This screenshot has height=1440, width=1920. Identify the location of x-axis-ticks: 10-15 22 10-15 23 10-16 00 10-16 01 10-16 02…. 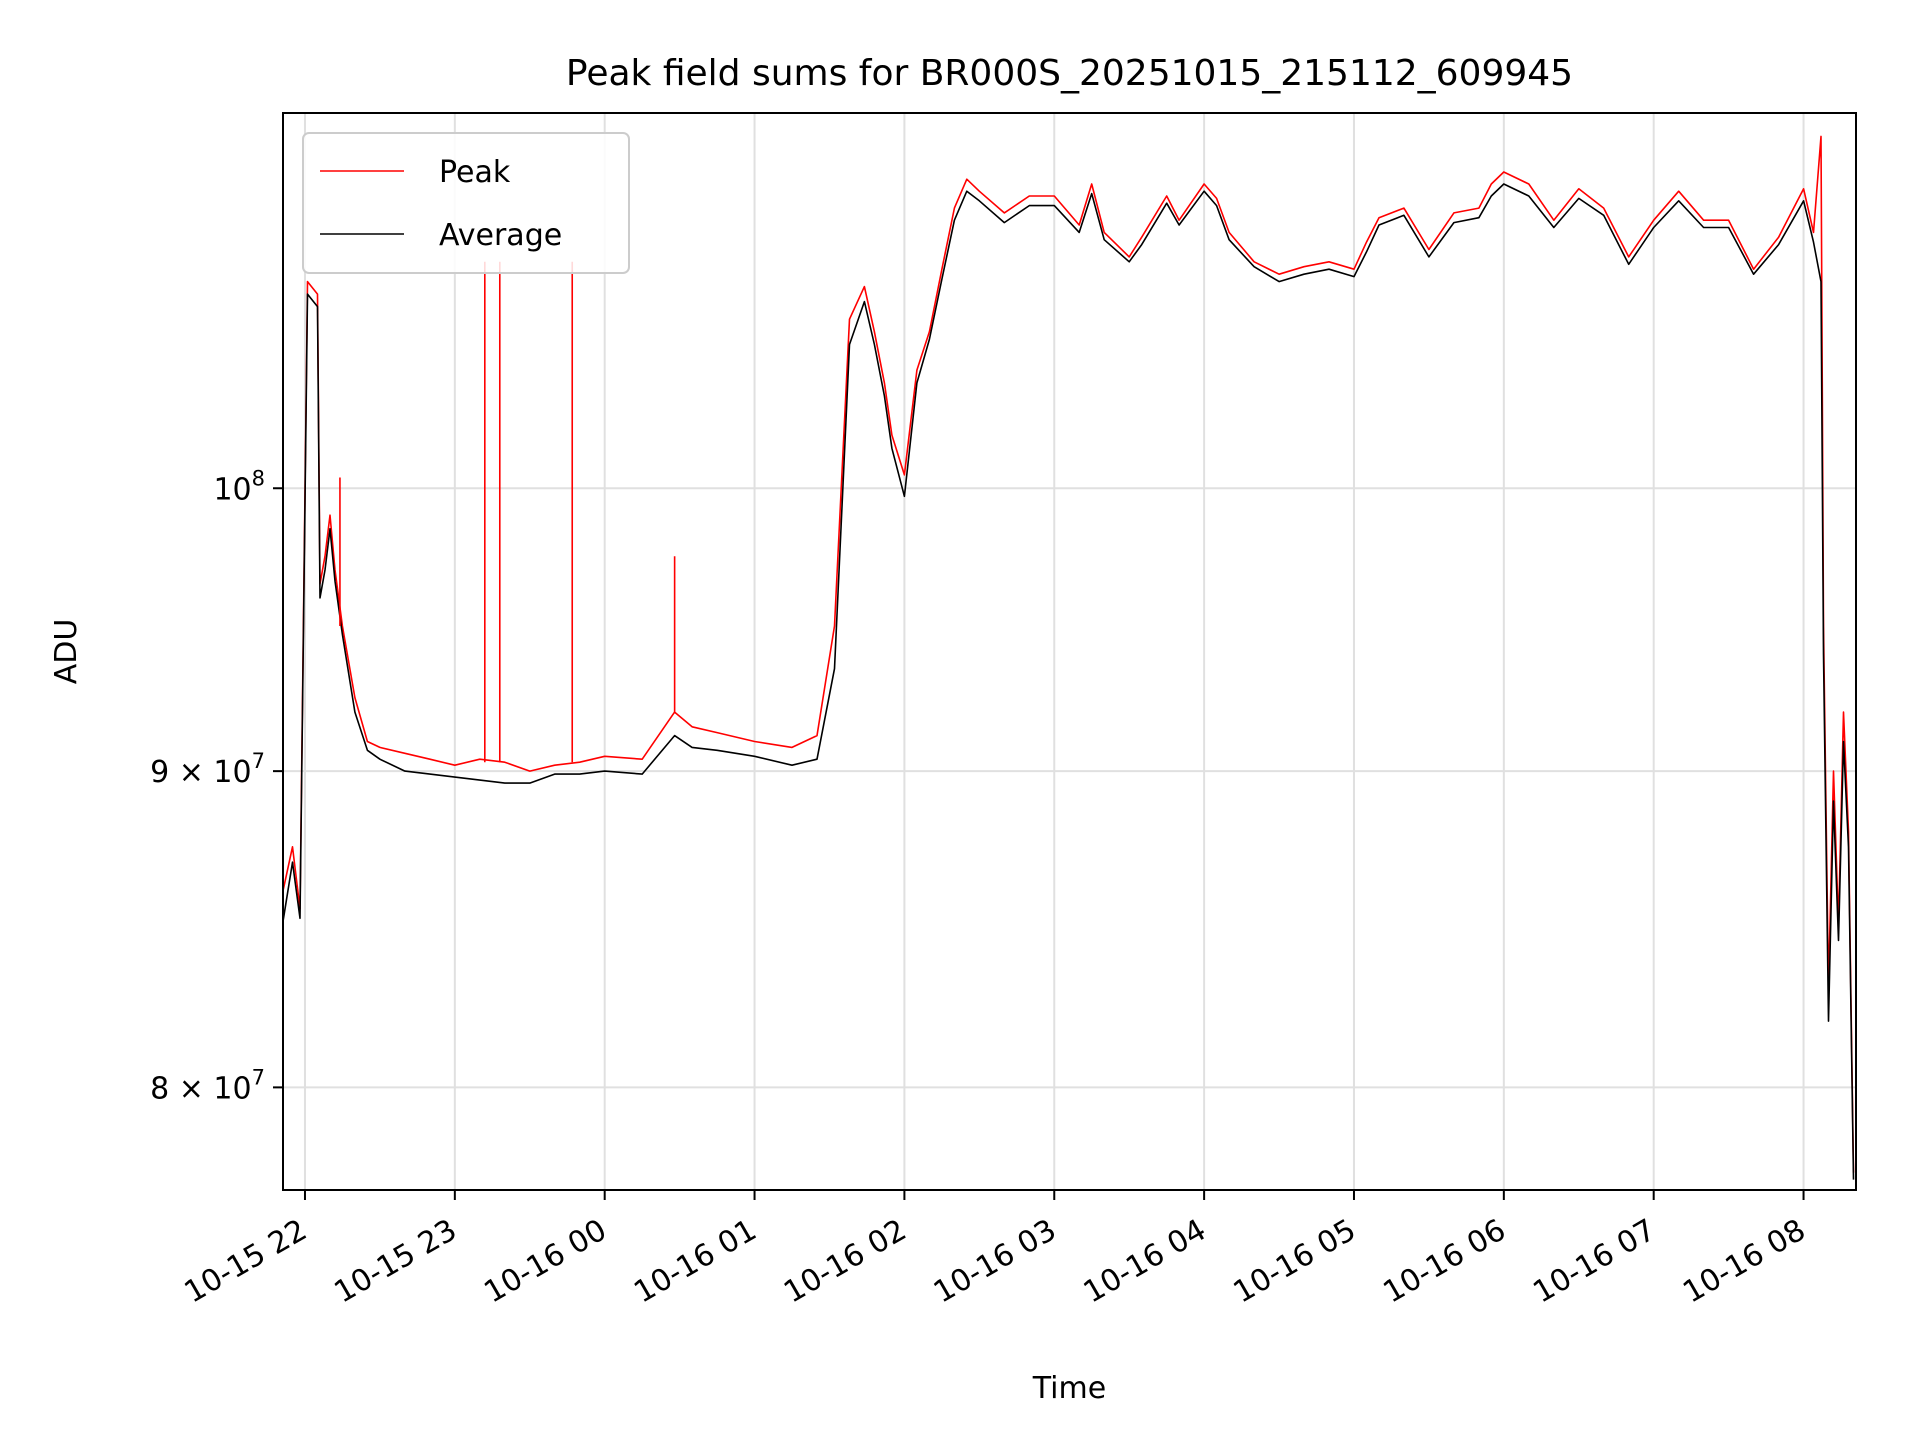
(995, 1250).